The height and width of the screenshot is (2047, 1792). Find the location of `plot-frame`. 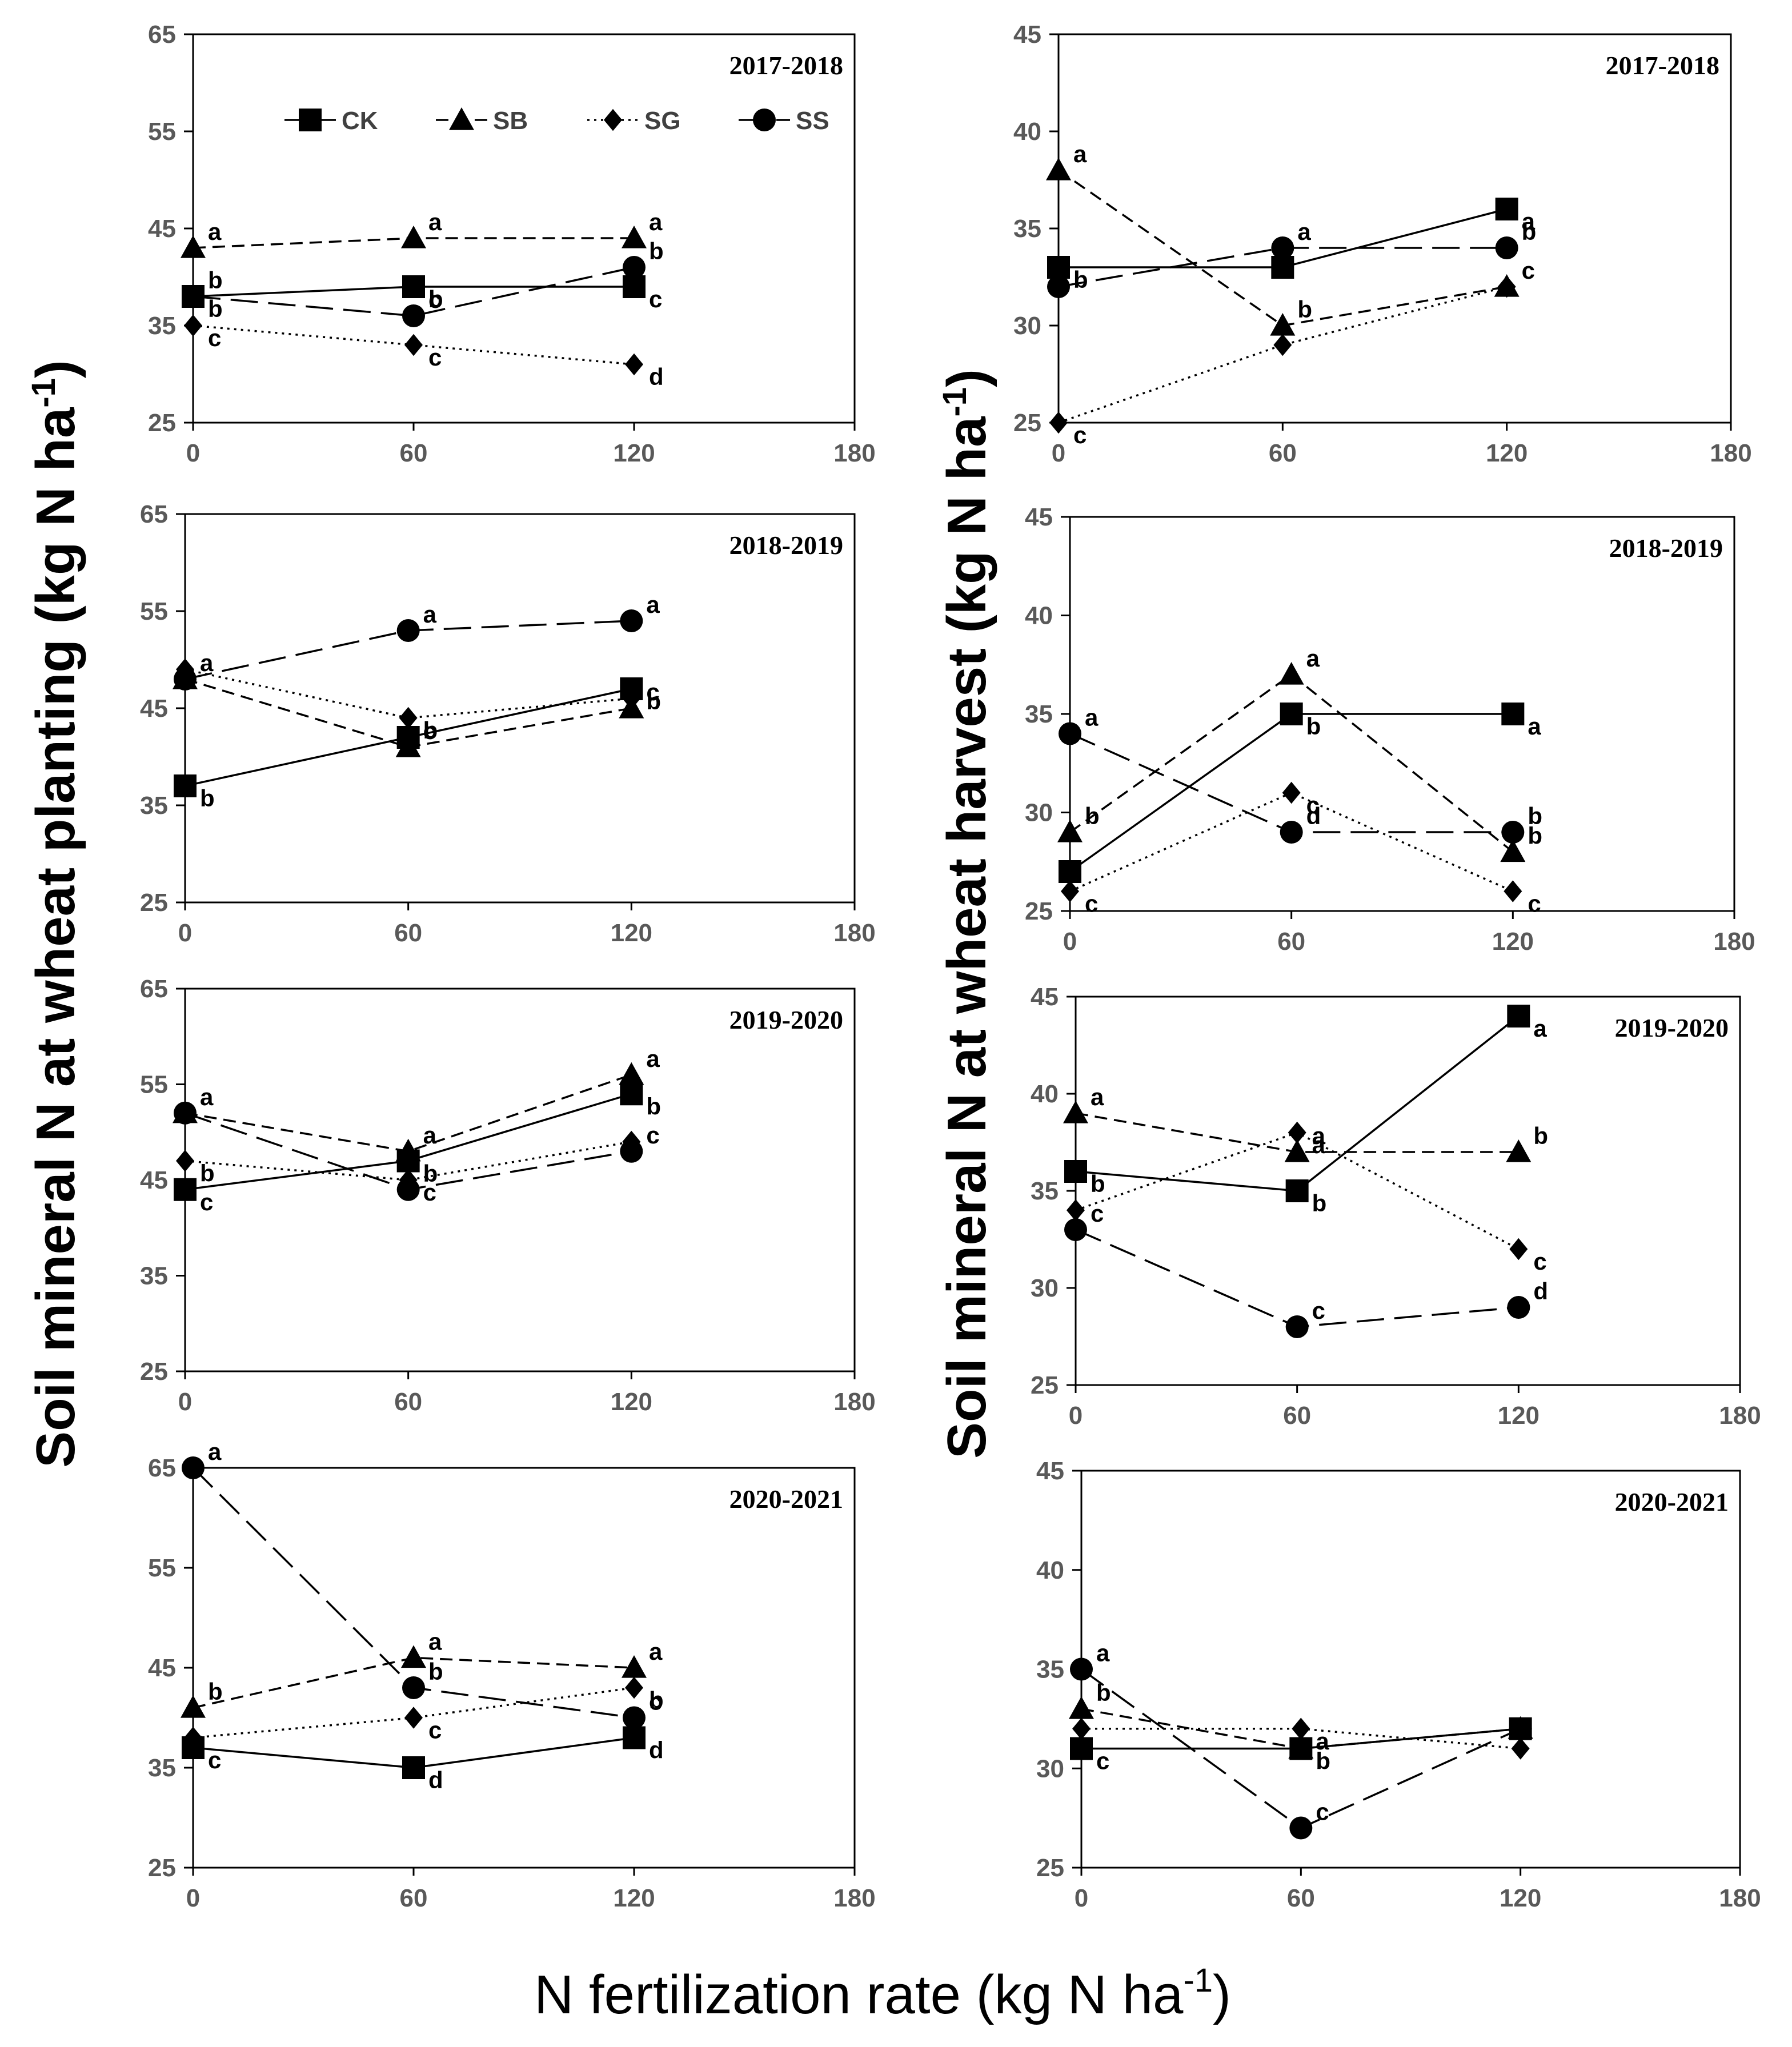

plot-frame is located at coordinates (1395, 228).